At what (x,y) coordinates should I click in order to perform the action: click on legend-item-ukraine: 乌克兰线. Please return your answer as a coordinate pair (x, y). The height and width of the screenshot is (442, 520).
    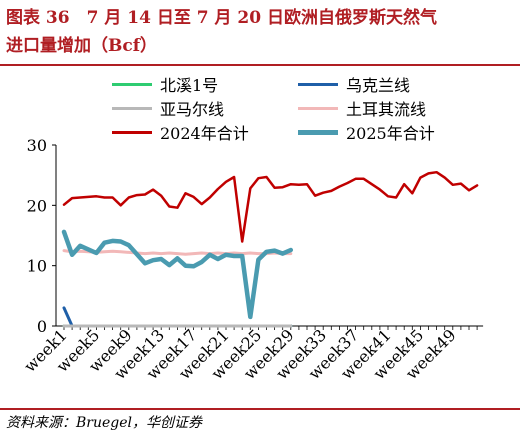
    Looking at the image, I should click on (354, 84).